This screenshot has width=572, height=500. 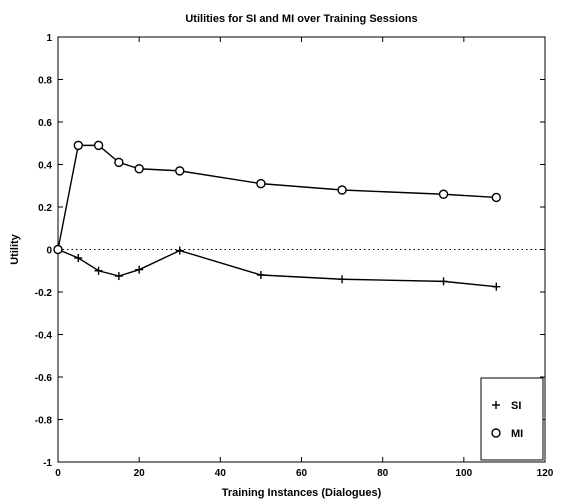 What do you see at coordinates (45, 166) in the screenshot?
I see `y-tick-label: 0.4` at bounding box center [45, 166].